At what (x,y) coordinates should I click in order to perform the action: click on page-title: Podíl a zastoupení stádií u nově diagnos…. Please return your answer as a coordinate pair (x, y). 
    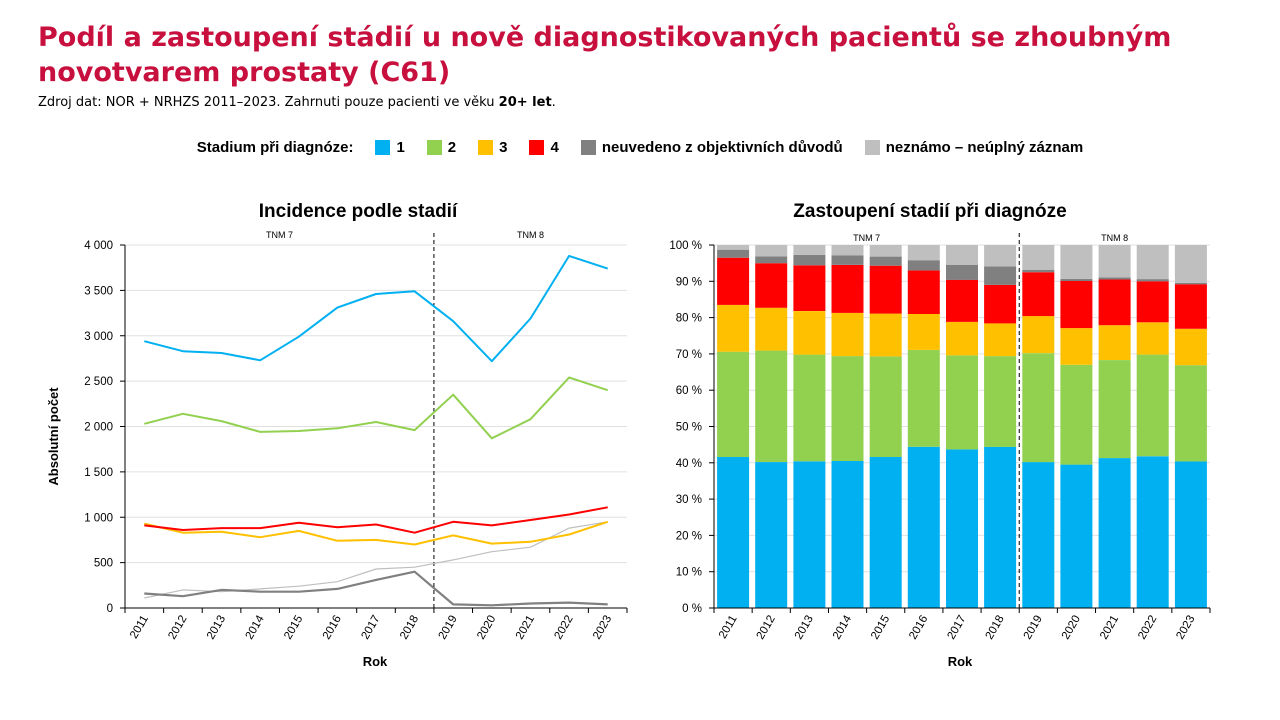
    Looking at the image, I should click on (605, 55).